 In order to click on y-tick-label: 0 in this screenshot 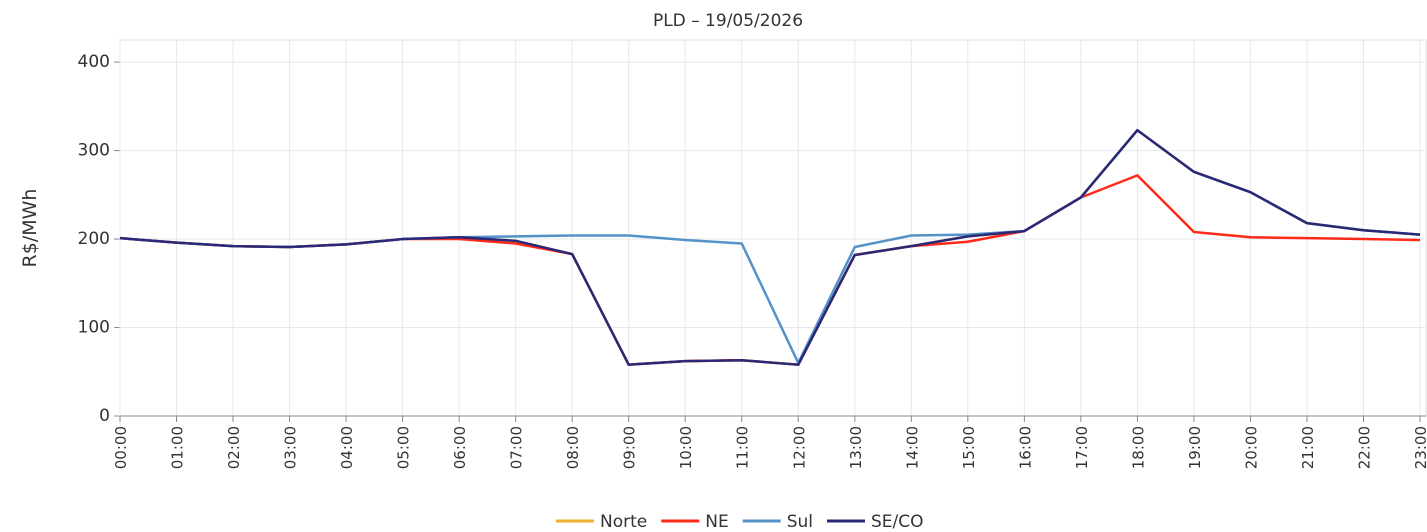, I will do `click(104, 416)`.